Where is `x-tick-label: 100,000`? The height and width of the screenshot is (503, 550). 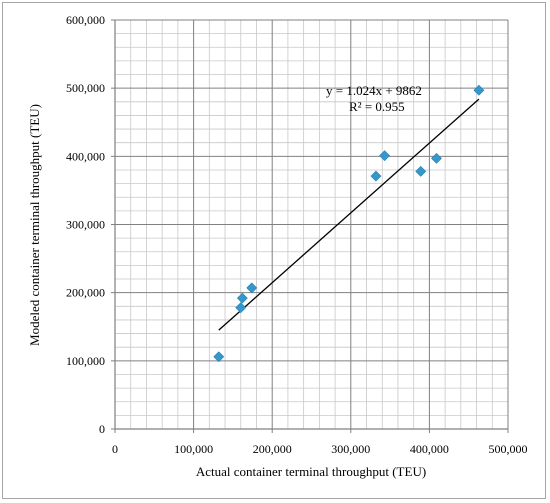
x-tick-label: 100,000 is located at coordinates (193, 449).